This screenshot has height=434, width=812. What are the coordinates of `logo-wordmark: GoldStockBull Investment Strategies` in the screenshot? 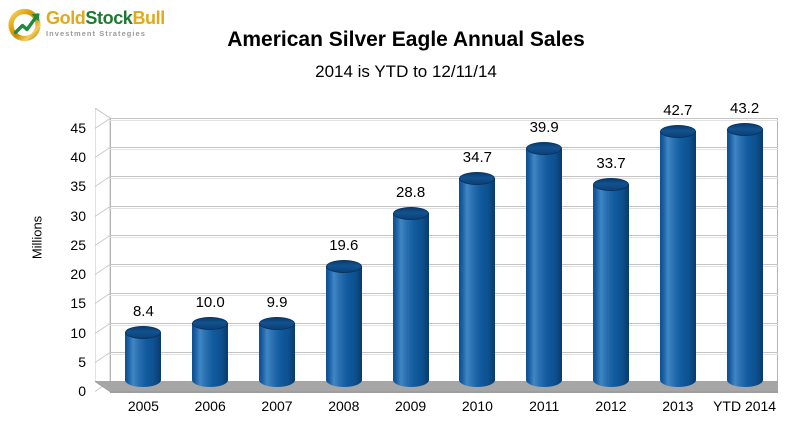 It's located at (116, 25).